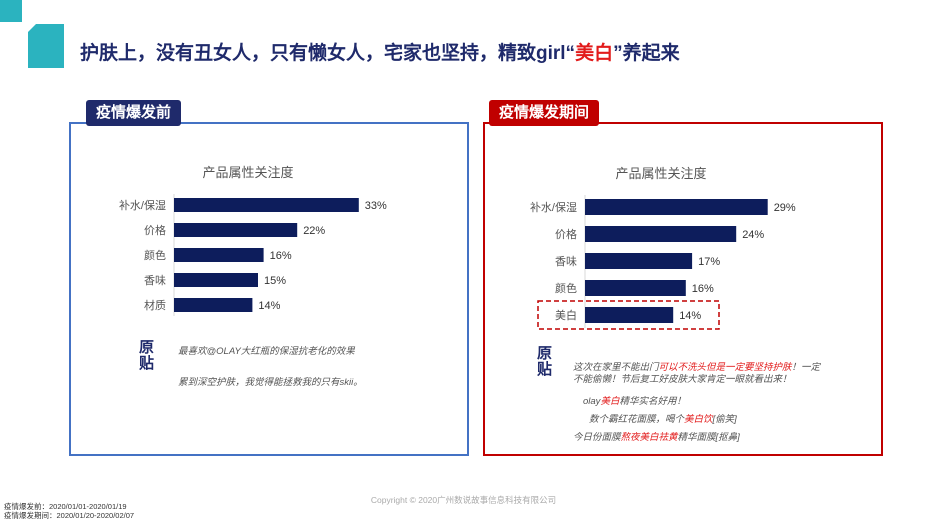 This screenshot has width=927, height=522. Describe the element at coordinates (247, 172) in the screenshot. I see `chart-title-0: 产品属性关注度` at that location.